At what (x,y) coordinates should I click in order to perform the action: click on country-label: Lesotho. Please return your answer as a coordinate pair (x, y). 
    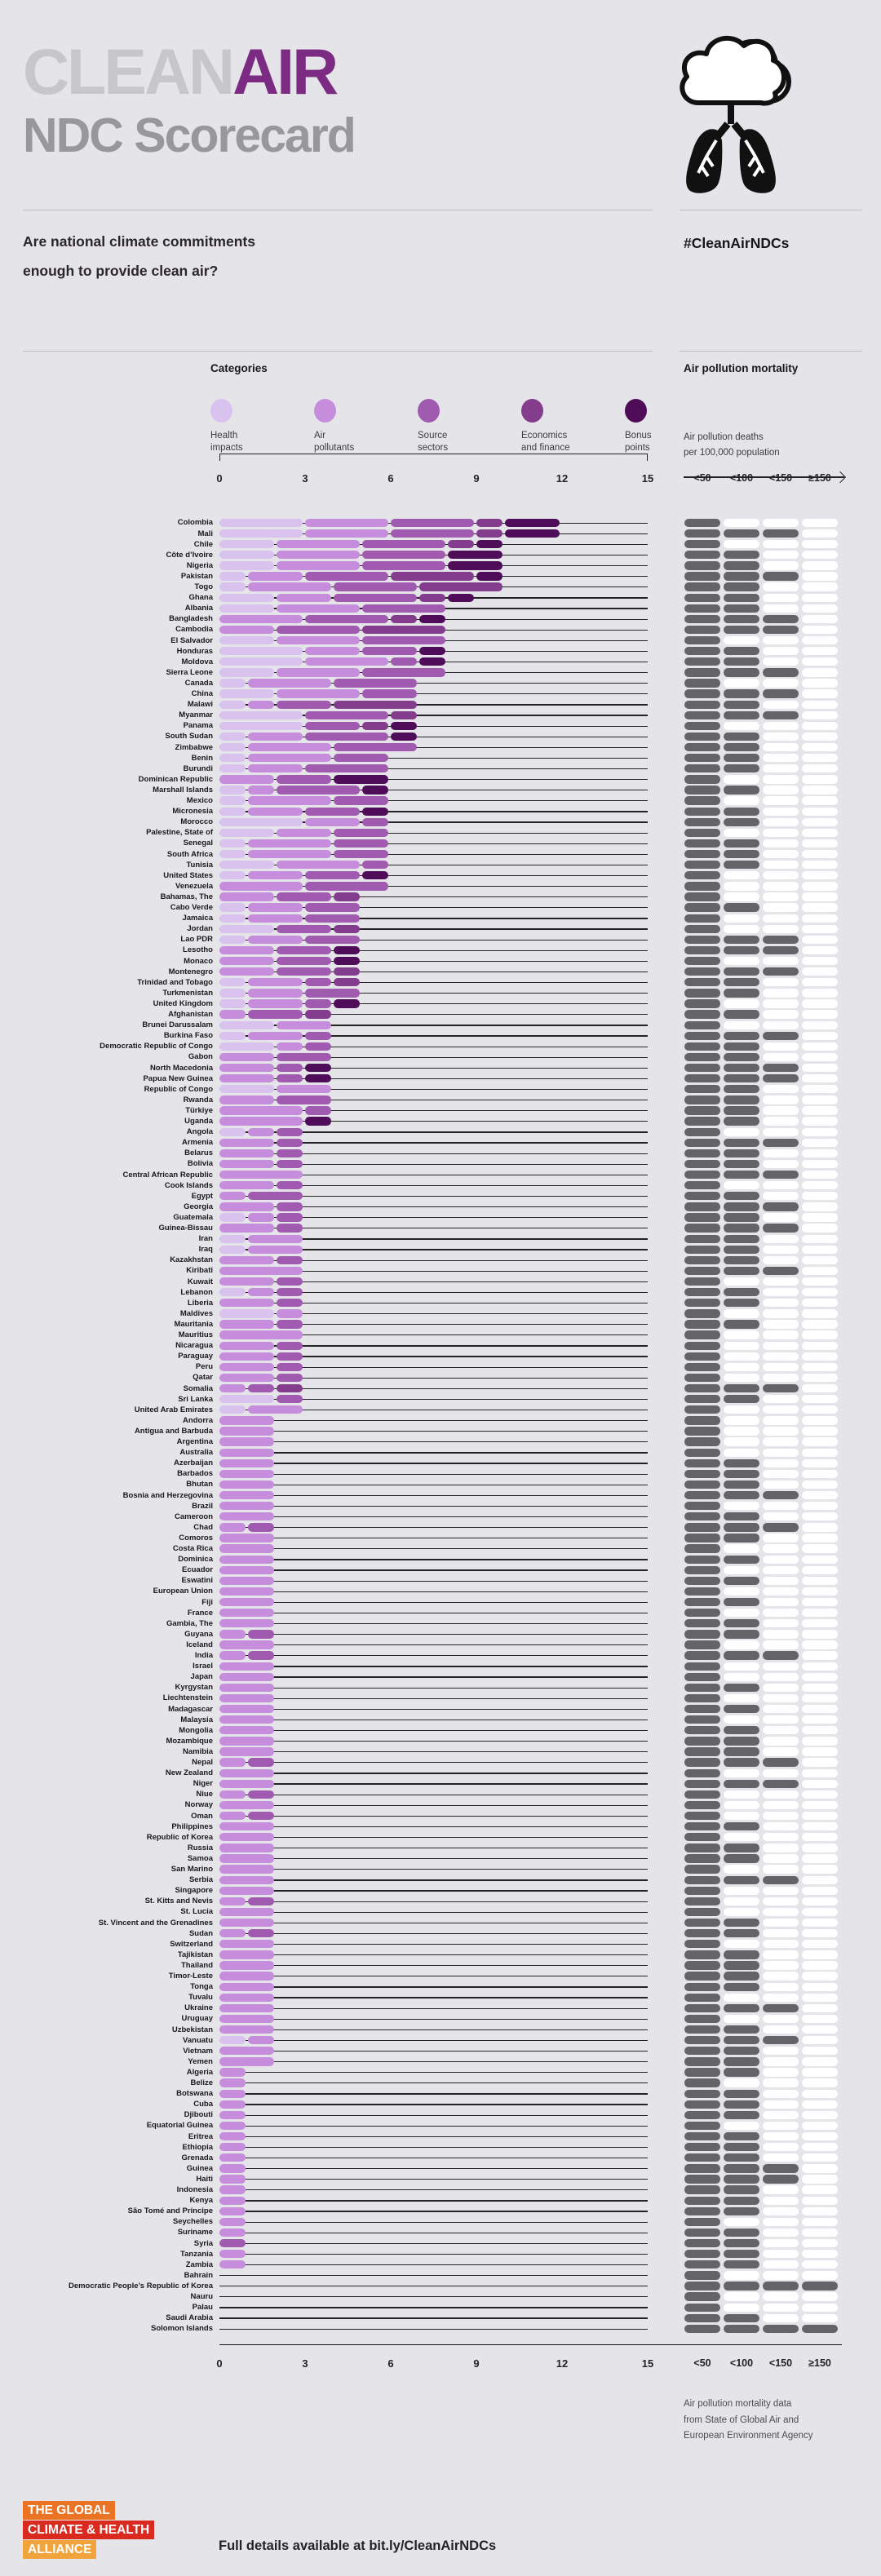
    Looking at the image, I should click on (198, 950).